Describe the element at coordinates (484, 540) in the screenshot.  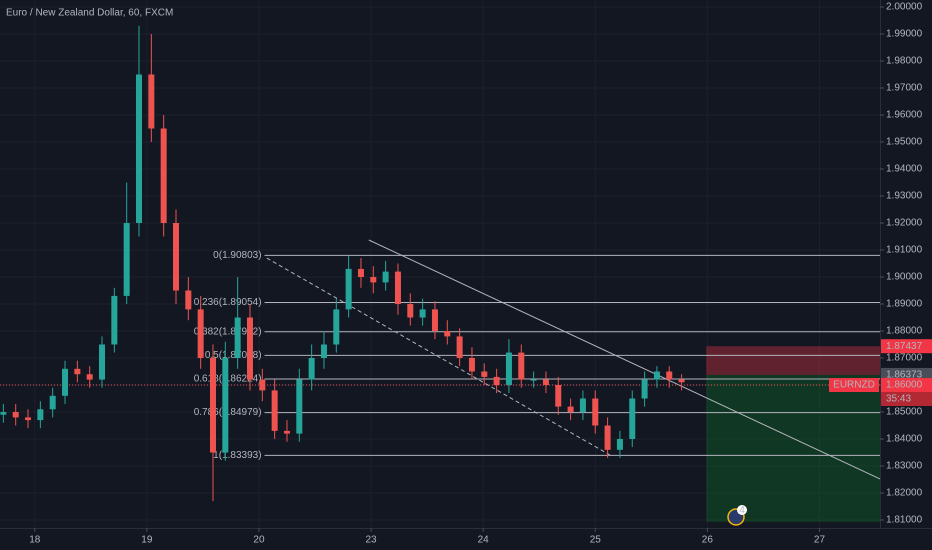
I see `x-tick-label: 24` at that location.